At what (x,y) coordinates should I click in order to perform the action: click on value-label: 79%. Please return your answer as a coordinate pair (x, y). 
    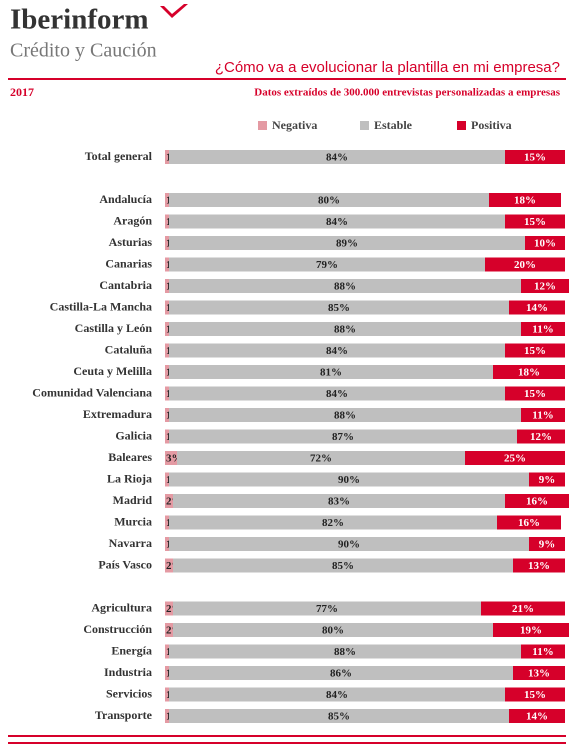
    Looking at the image, I should click on (327, 265).